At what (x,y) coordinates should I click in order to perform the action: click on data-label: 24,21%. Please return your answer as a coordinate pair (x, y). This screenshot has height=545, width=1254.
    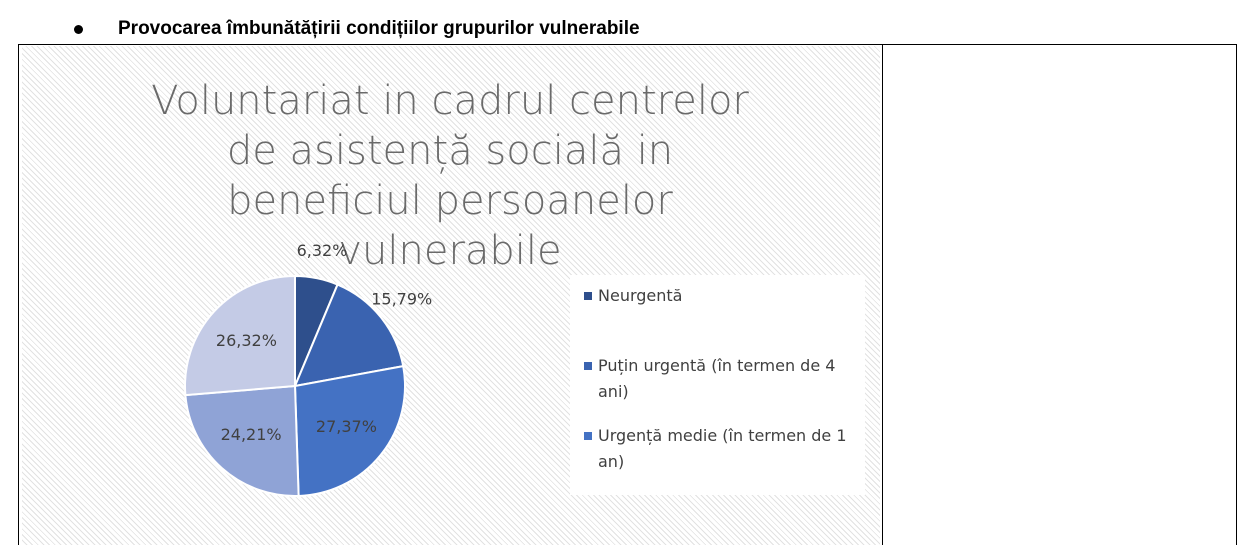
    Looking at the image, I should click on (251, 434).